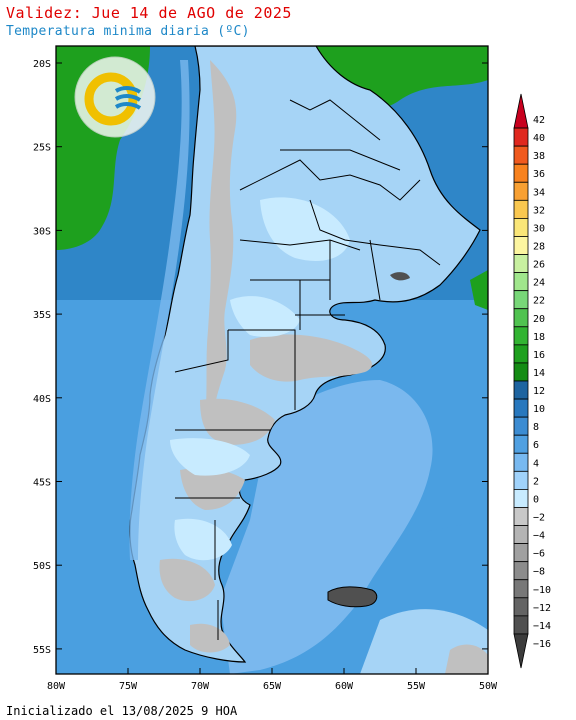 This screenshot has height=720, width=576. Describe the element at coordinates (539, 138) in the screenshot. I see `colorbar-label: 40` at that location.